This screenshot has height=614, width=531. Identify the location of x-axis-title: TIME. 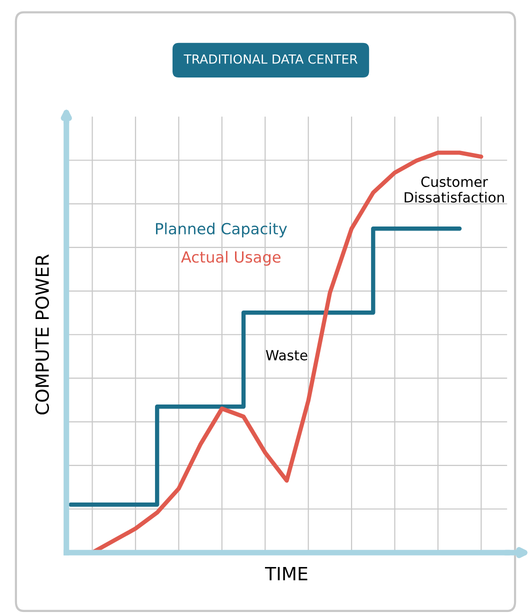
(286, 573).